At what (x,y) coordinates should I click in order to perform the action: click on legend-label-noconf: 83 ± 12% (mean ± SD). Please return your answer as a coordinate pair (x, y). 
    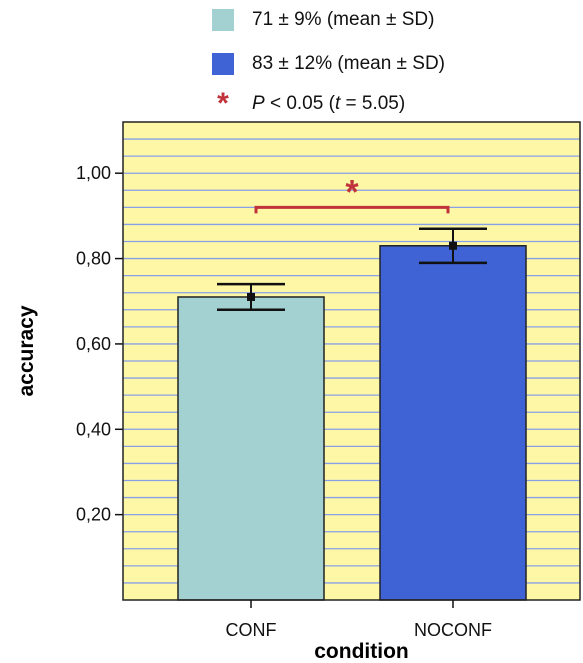
    Looking at the image, I should click on (348, 63).